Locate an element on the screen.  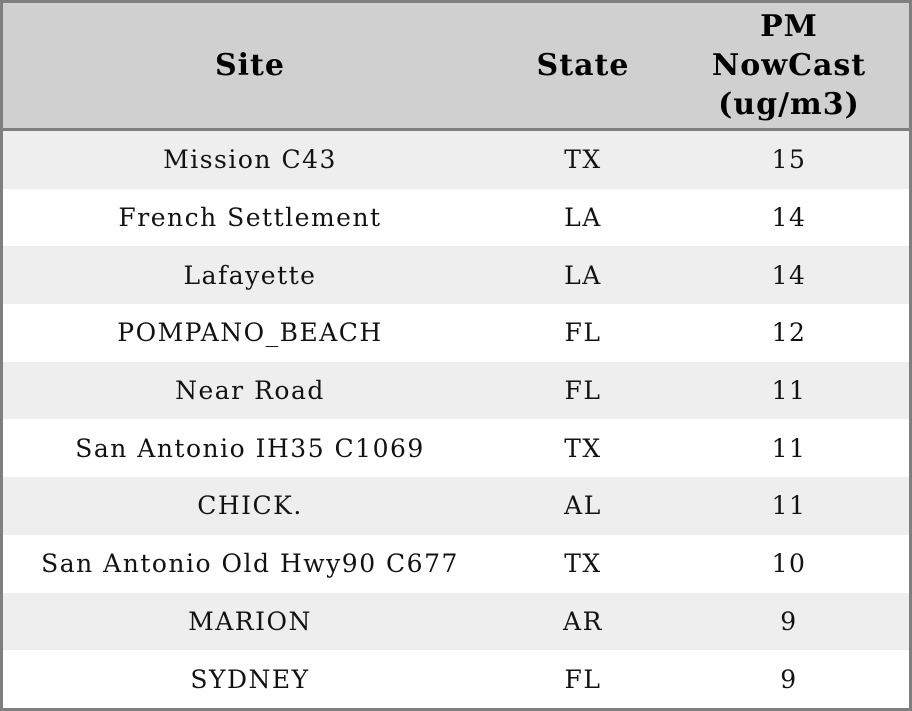
table-row: SYDNEY FL 9 is located at coordinates (456, 679).